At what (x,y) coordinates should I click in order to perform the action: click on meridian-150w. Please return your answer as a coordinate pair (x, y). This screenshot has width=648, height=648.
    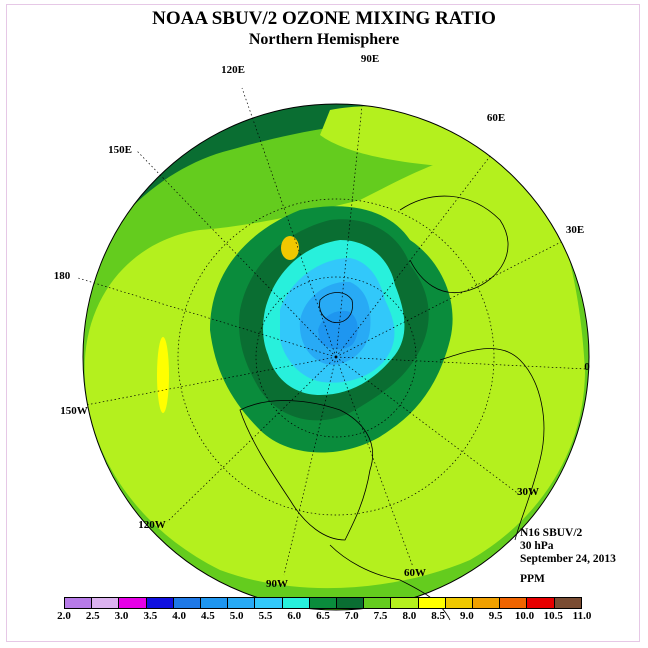
    Looking at the image, I should click on (211, 381).